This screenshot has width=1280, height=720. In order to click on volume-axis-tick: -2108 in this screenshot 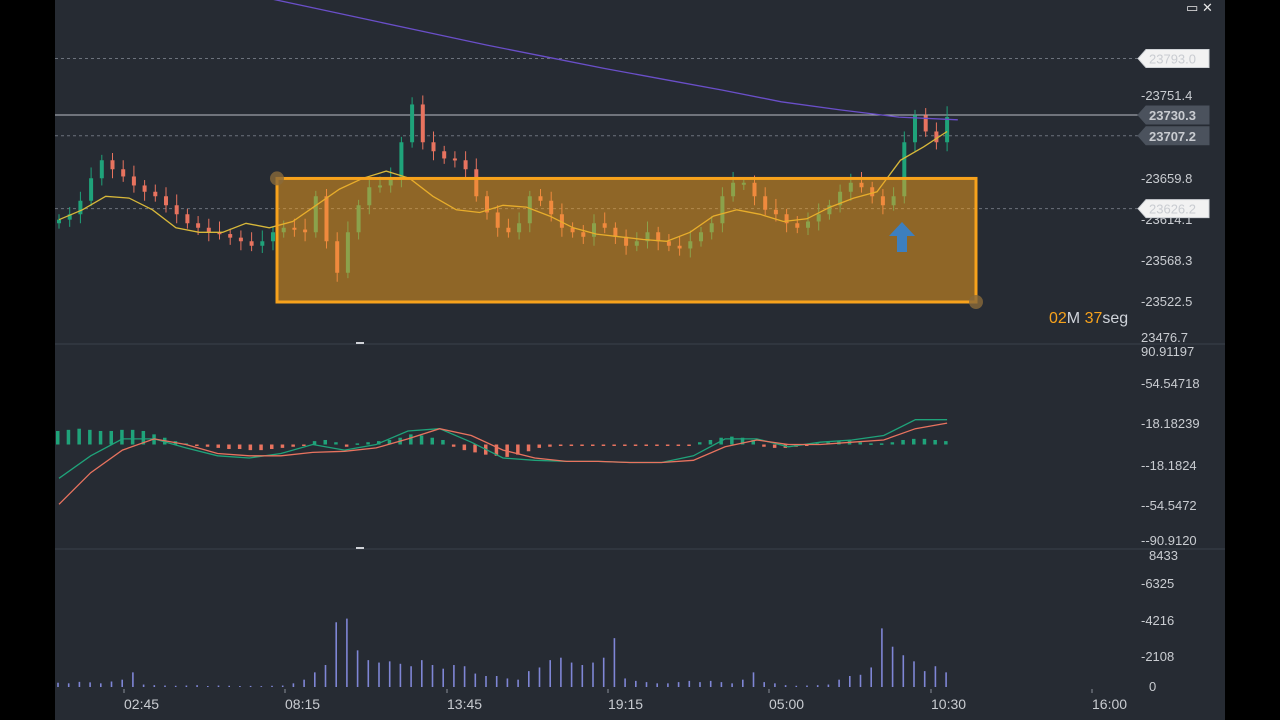, I will do `click(1157, 656)`.